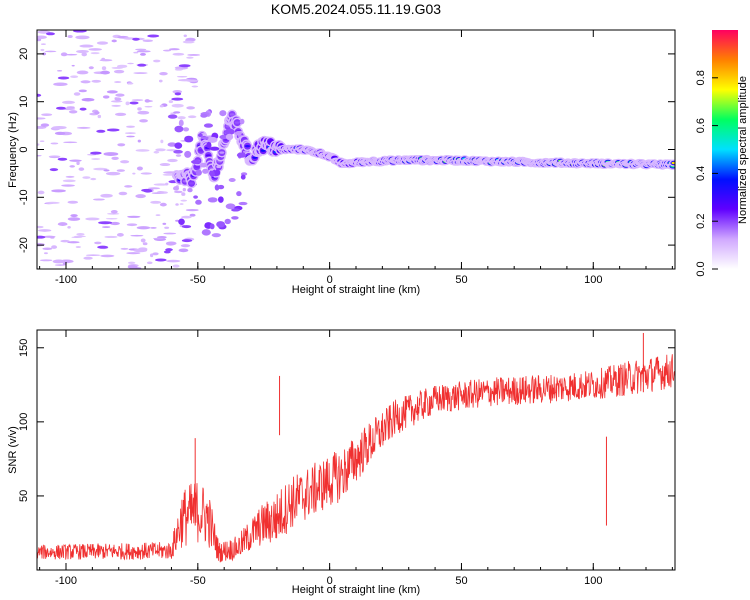 The image size is (750, 600). I want to click on spectrogram-ytick-label: 0, so click(24, 149).